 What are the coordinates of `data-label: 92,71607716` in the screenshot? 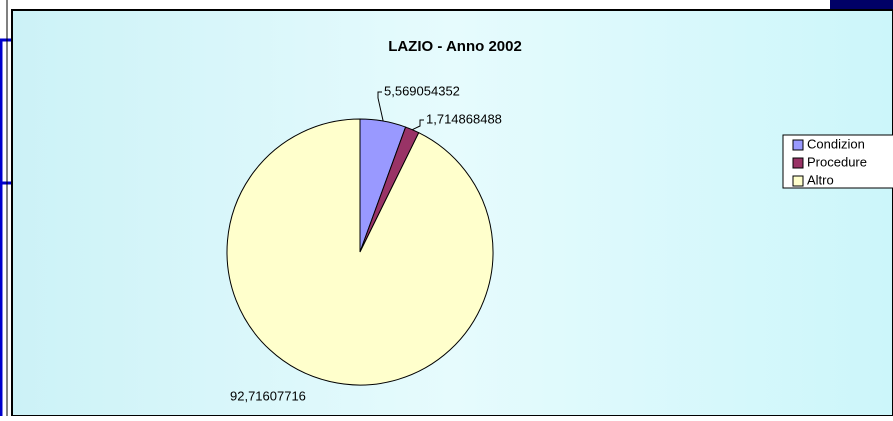 It's located at (268, 395).